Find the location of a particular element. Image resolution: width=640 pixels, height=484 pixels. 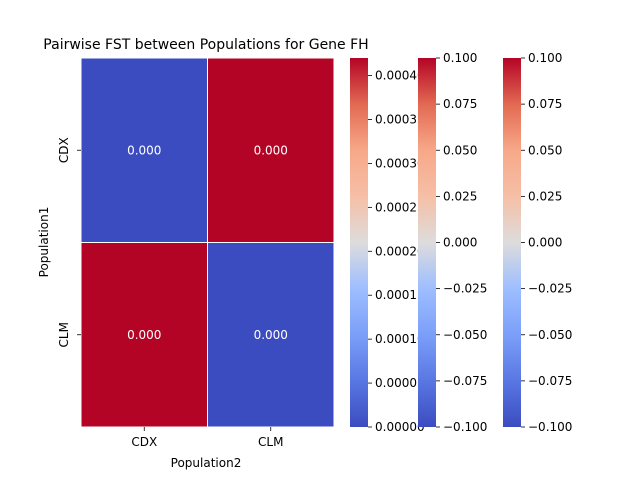

colorbar-tick-label: 0.00015 is located at coordinates (400, 295).